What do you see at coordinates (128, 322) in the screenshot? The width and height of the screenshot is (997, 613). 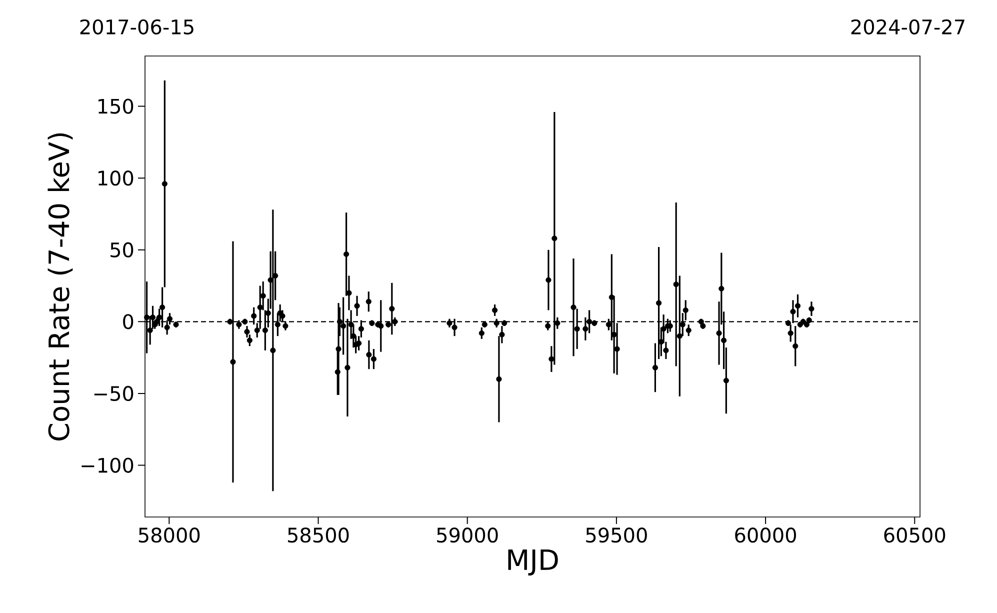 I see `y-tick-label: 0` at bounding box center [128, 322].